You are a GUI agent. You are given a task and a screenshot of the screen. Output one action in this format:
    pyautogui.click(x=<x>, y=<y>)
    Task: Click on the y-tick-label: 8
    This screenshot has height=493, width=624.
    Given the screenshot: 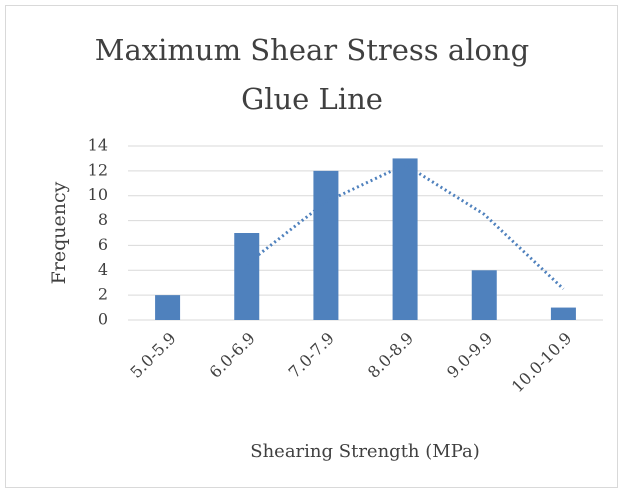 What is the action you would take?
    pyautogui.click(x=103, y=219)
    